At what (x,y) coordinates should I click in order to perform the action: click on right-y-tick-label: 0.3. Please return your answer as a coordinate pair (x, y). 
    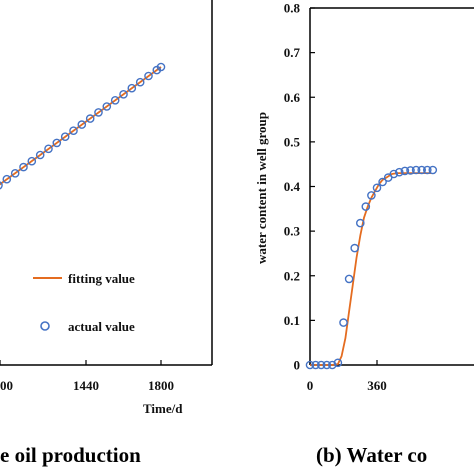
    Looking at the image, I should click on (292, 231).